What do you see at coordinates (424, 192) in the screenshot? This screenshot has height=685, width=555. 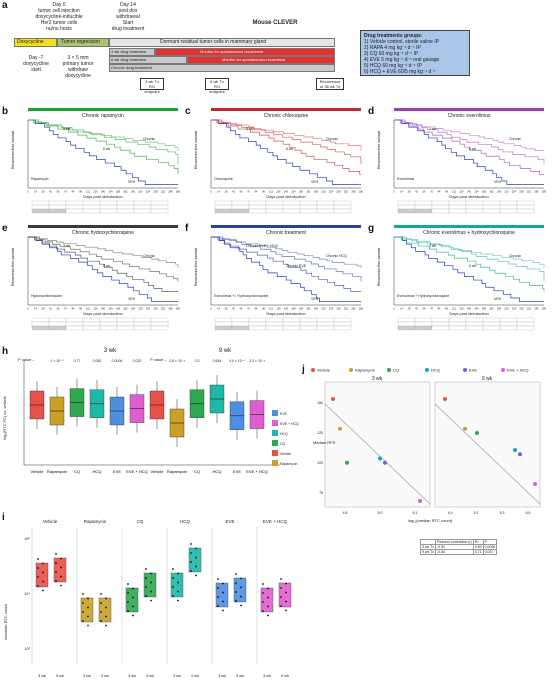 I see `km-xtick: 56` at bounding box center [424, 192].